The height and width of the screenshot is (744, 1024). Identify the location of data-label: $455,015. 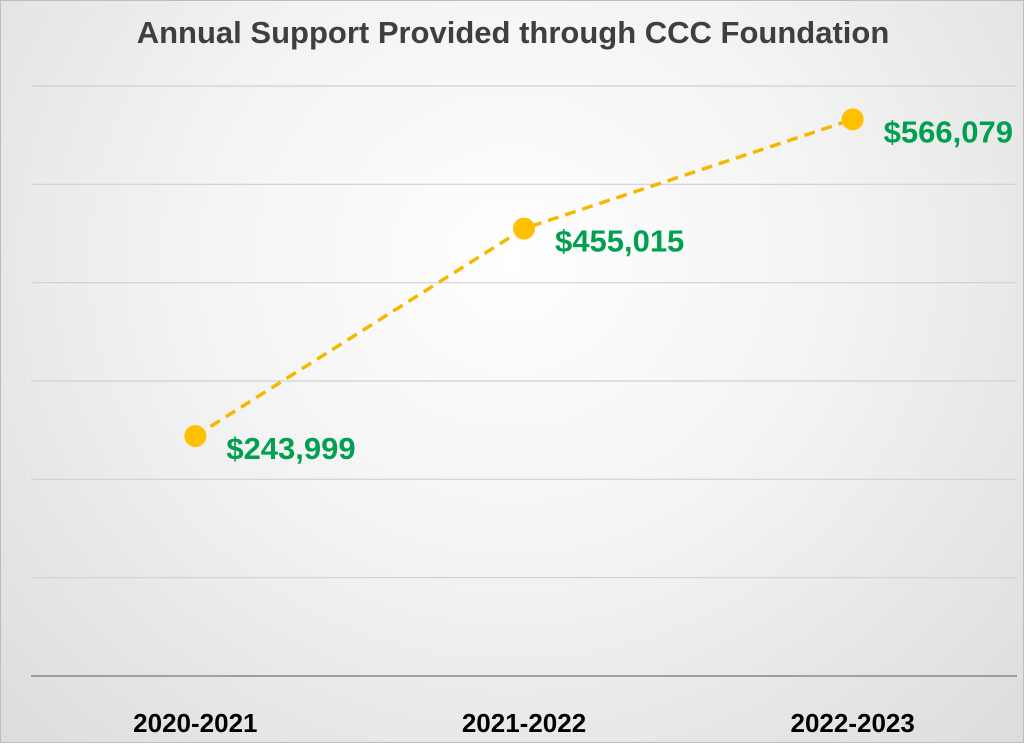
(619, 241).